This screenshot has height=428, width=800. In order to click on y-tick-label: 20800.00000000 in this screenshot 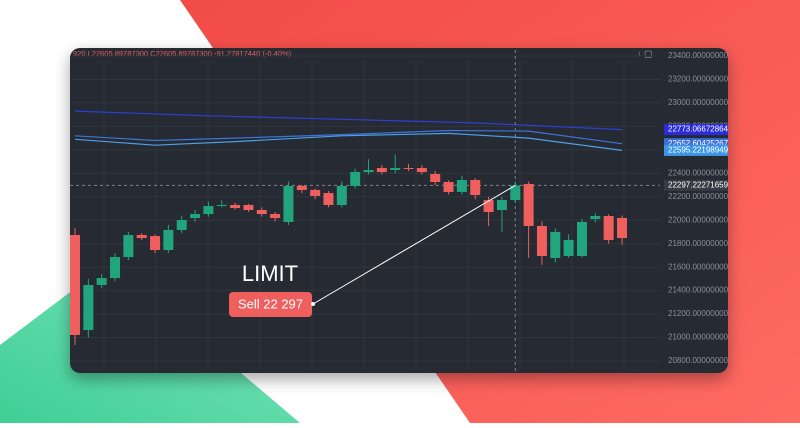, I will do `click(698, 360)`.